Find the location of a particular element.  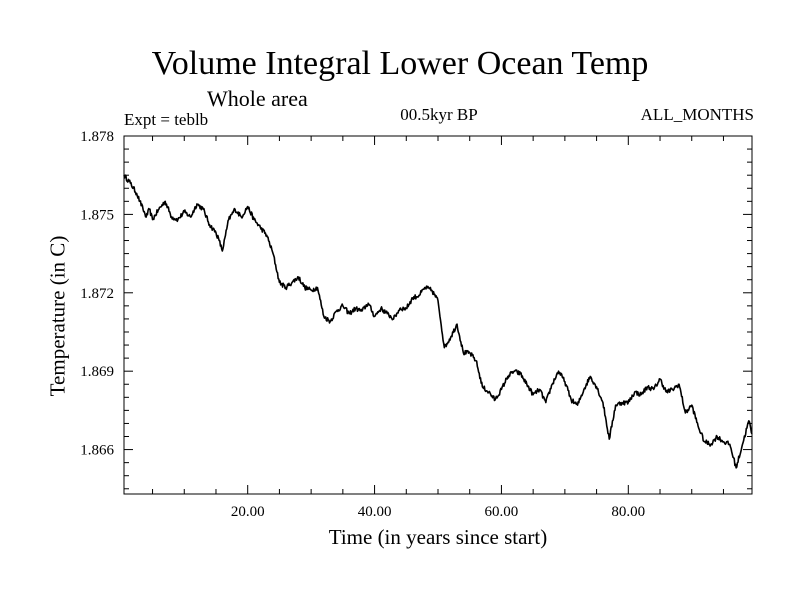

period-label: 00.5kyr BP is located at coordinates (439, 114).